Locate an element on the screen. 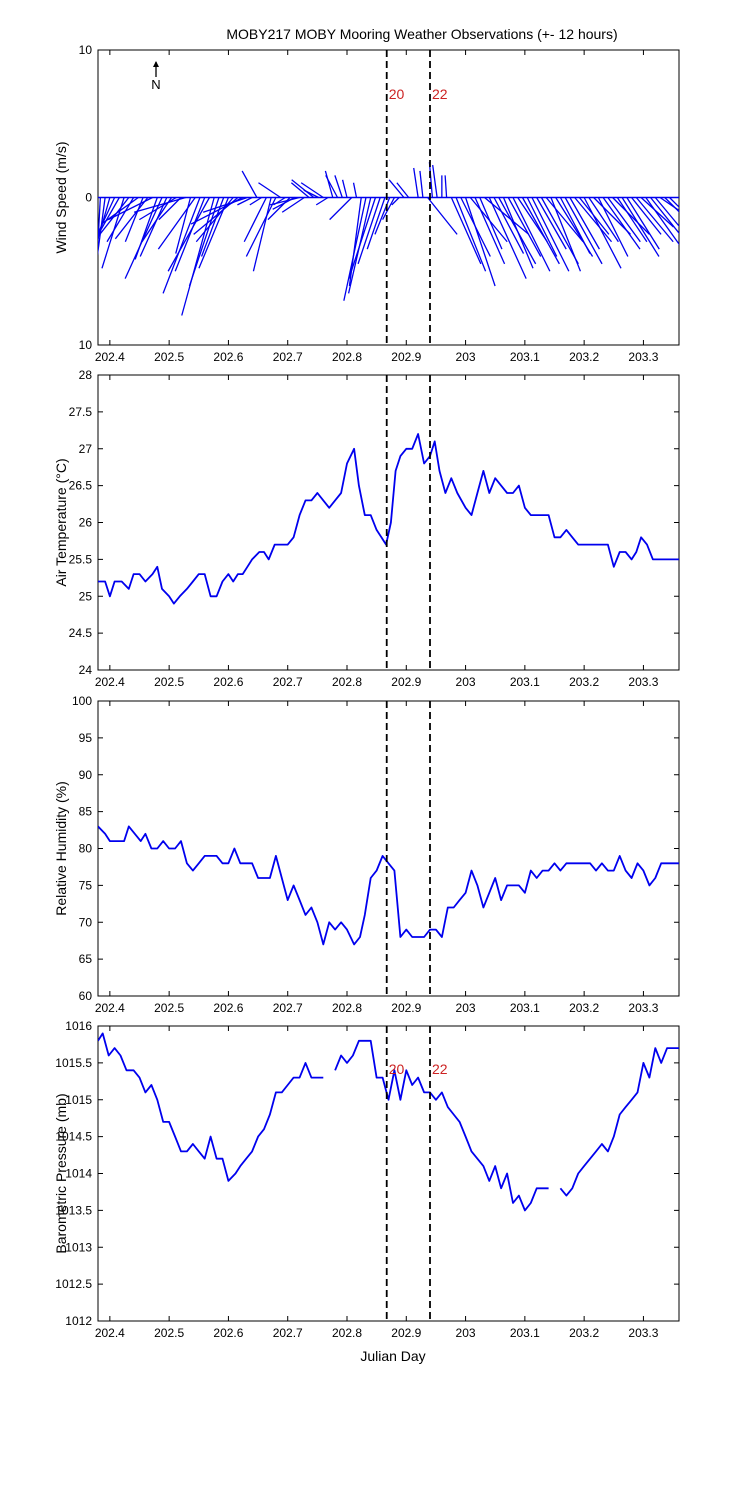  y-axis-label: Air Temperature (°C) is located at coordinates (61, 522).